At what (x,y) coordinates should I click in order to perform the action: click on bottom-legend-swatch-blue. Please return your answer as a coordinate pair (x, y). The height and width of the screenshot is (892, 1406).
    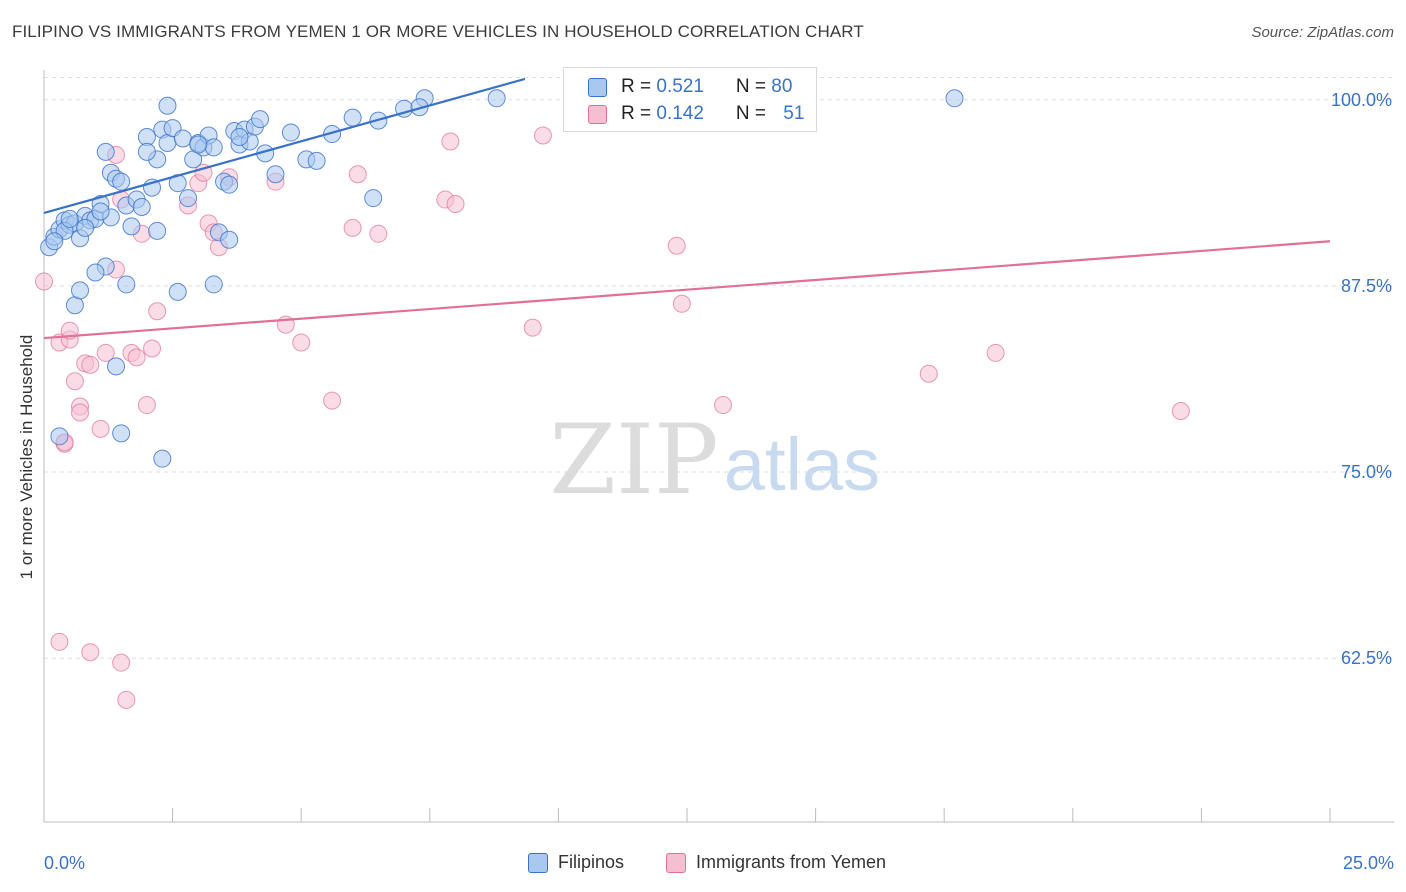
    Looking at the image, I should click on (538, 862).